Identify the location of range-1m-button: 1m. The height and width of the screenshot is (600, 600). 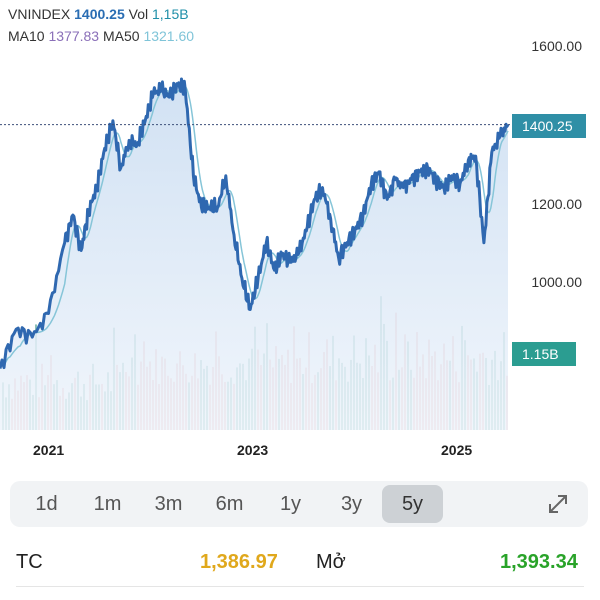
(107, 503).